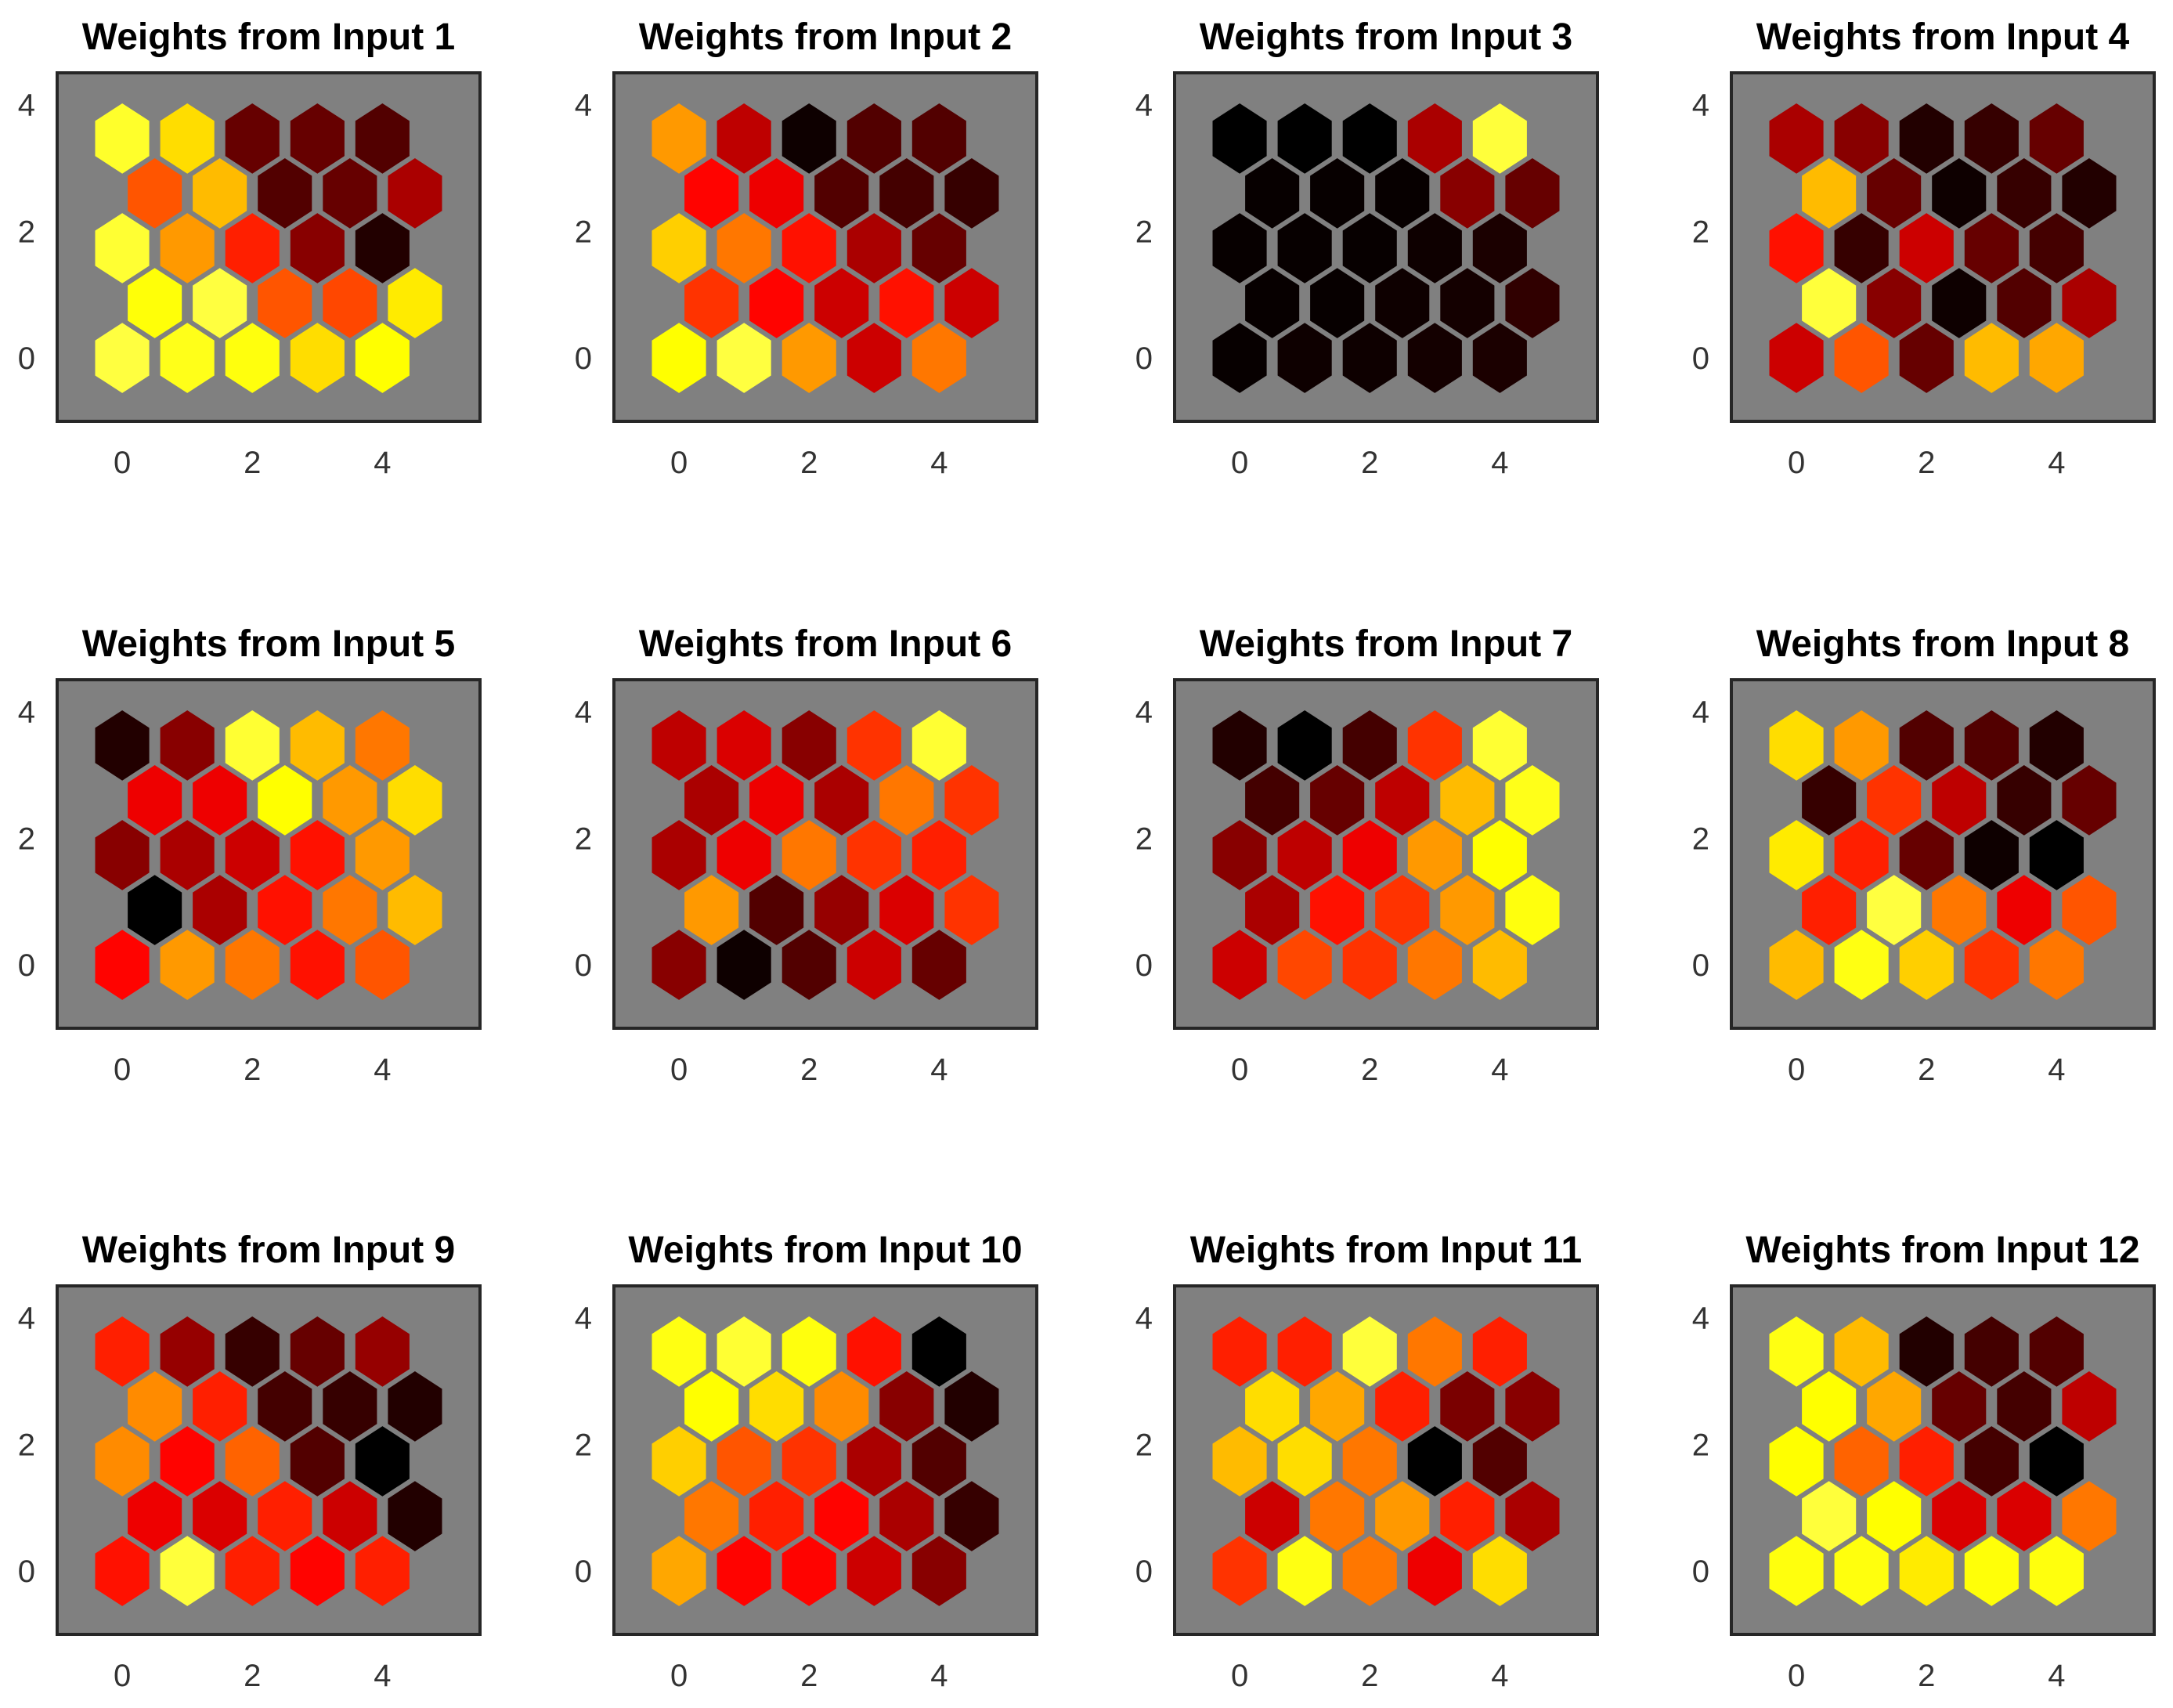 Image resolution: width=2173 pixels, height=1708 pixels. What do you see at coordinates (806, 855) in the screenshot?
I see `chart-panel-6: Weights from Input 6 0 2 4 0 2 4` at bounding box center [806, 855].